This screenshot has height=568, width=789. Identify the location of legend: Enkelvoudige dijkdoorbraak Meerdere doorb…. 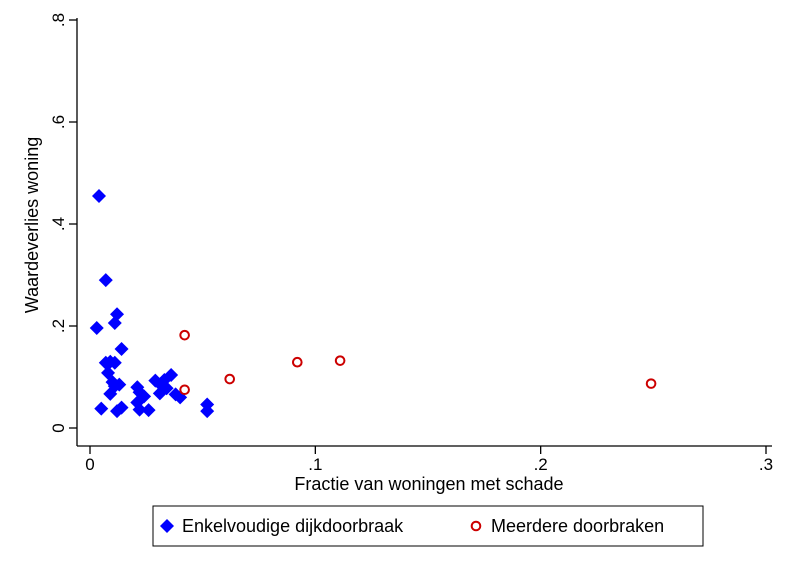
(428, 526).